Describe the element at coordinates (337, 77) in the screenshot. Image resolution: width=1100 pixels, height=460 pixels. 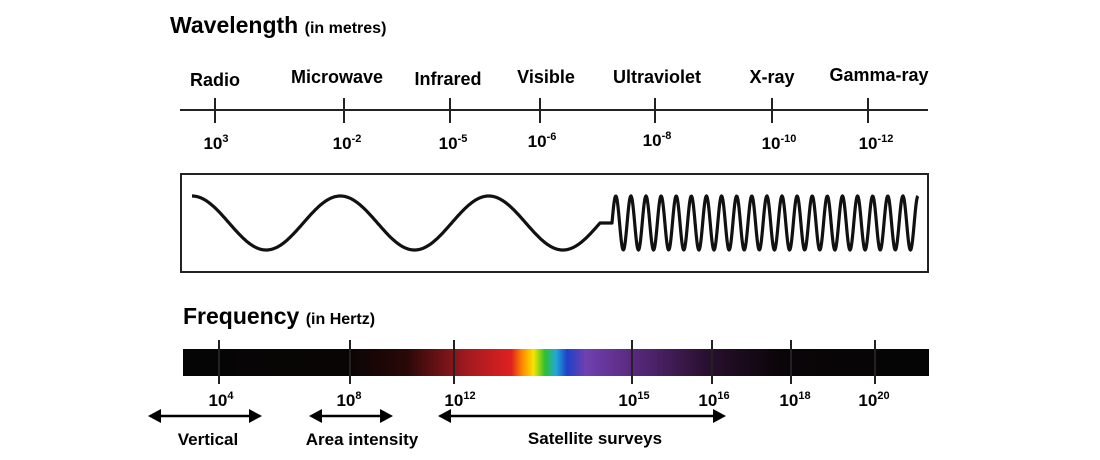
I see `band-label-microwave: Microwave` at that location.